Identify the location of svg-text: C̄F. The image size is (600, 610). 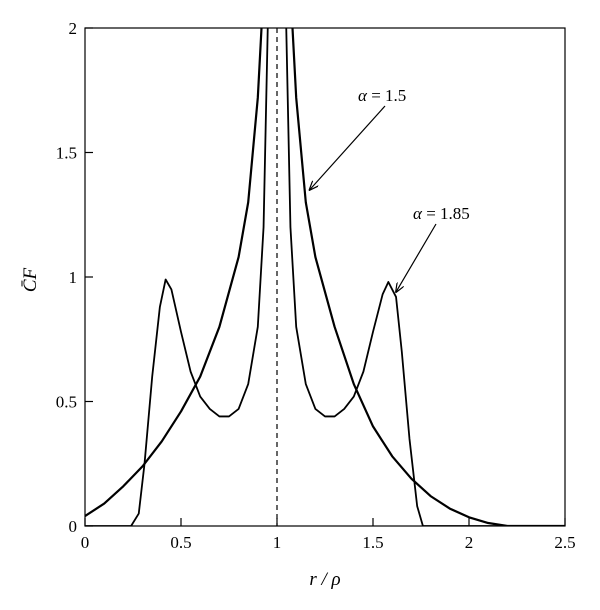
(30, 279).